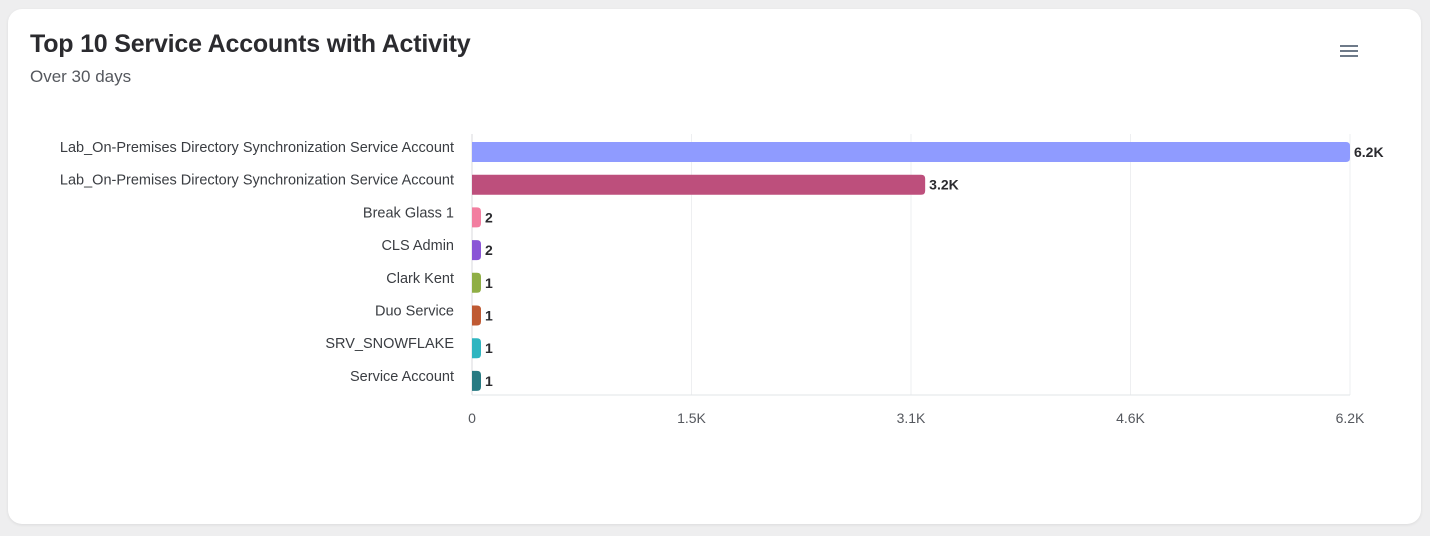 The height and width of the screenshot is (536, 1430). What do you see at coordinates (408, 213) in the screenshot?
I see `y-category-label: Break Glass 1` at bounding box center [408, 213].